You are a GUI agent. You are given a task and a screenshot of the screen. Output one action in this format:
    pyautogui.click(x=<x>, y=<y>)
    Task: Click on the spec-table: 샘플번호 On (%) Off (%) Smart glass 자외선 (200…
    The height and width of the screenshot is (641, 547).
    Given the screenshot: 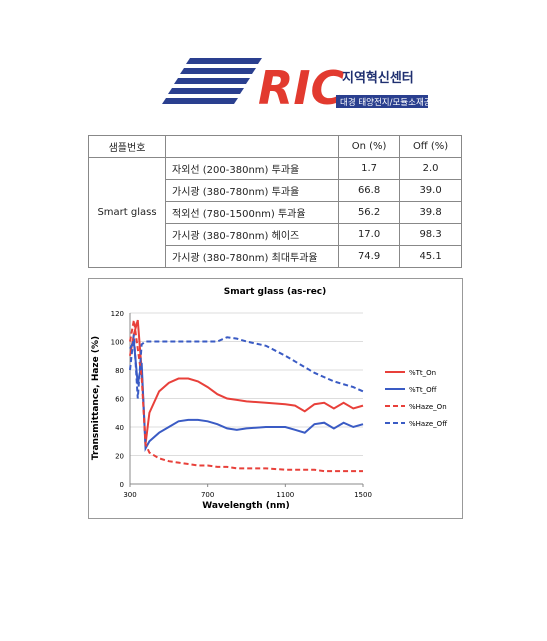 What is the action you would take?
    pyautogui.click(x=275, y=201)
    